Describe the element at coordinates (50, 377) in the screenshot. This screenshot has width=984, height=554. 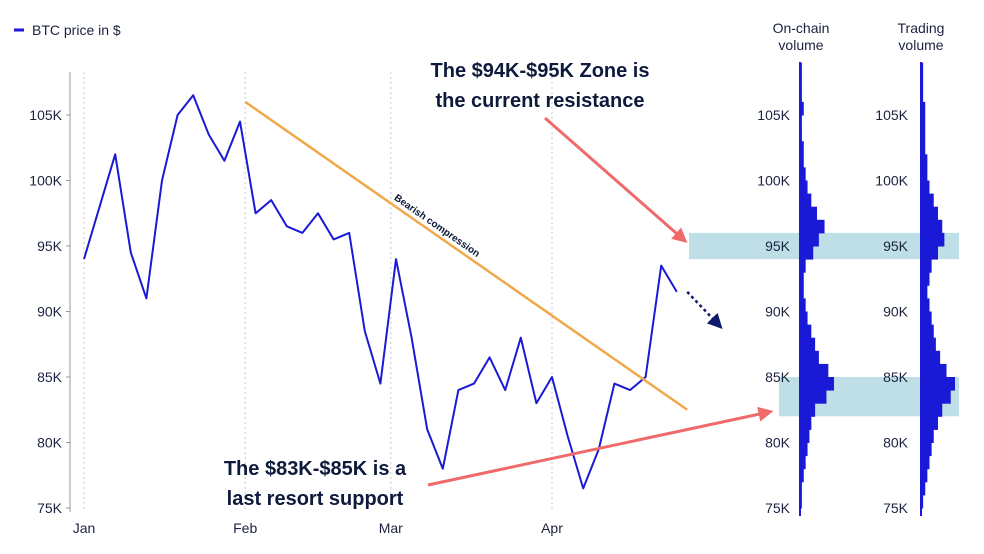
I see `y-tick-label: 85K` at that location.